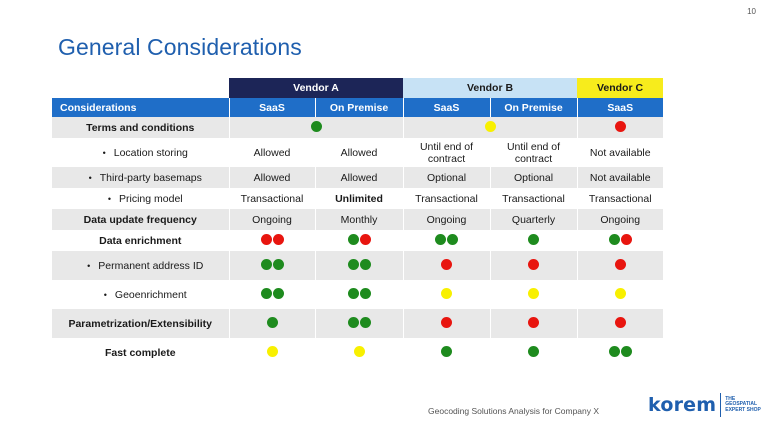 This screenshot has height=432, width=768. Describe the element at coordinates (446, 198) in the screenshot. I see `cell-vendor-b-saas: Transactional` at that location.